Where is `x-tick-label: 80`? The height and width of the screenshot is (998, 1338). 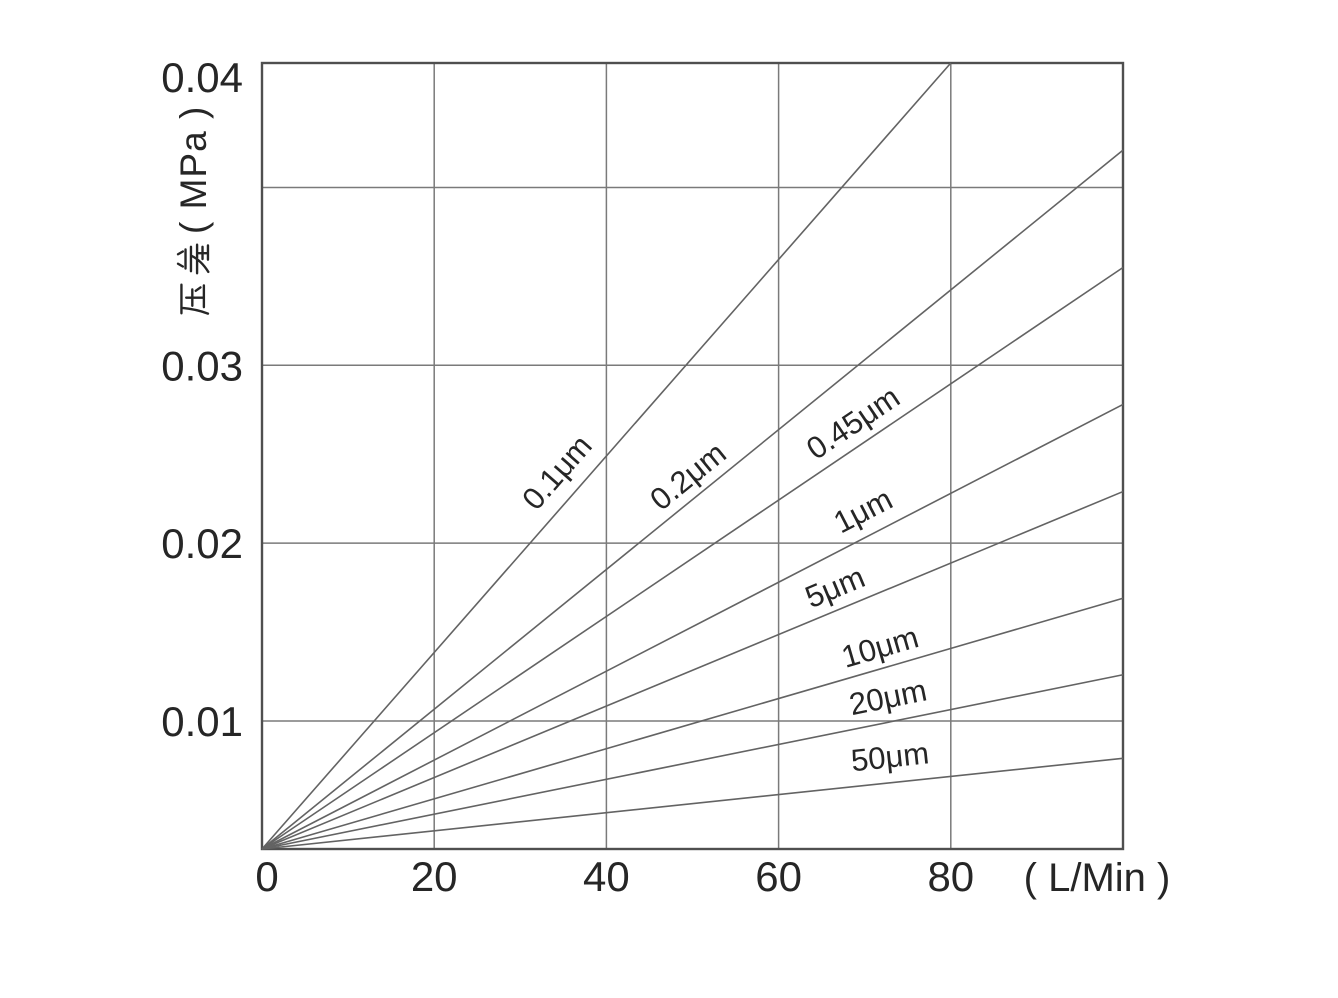
x-tick-label: 80 is located at coordinates (950, 876).